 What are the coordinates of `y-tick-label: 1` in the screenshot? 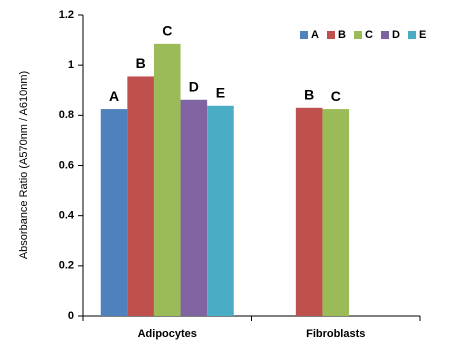 It's located at (71, 65).